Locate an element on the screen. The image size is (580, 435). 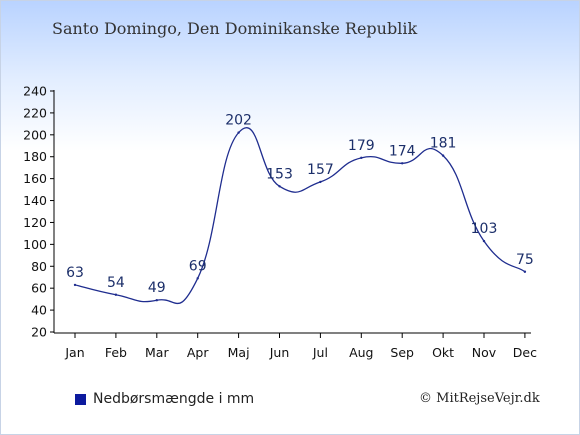
data-label: 179 is located at coordinates (361, 146).